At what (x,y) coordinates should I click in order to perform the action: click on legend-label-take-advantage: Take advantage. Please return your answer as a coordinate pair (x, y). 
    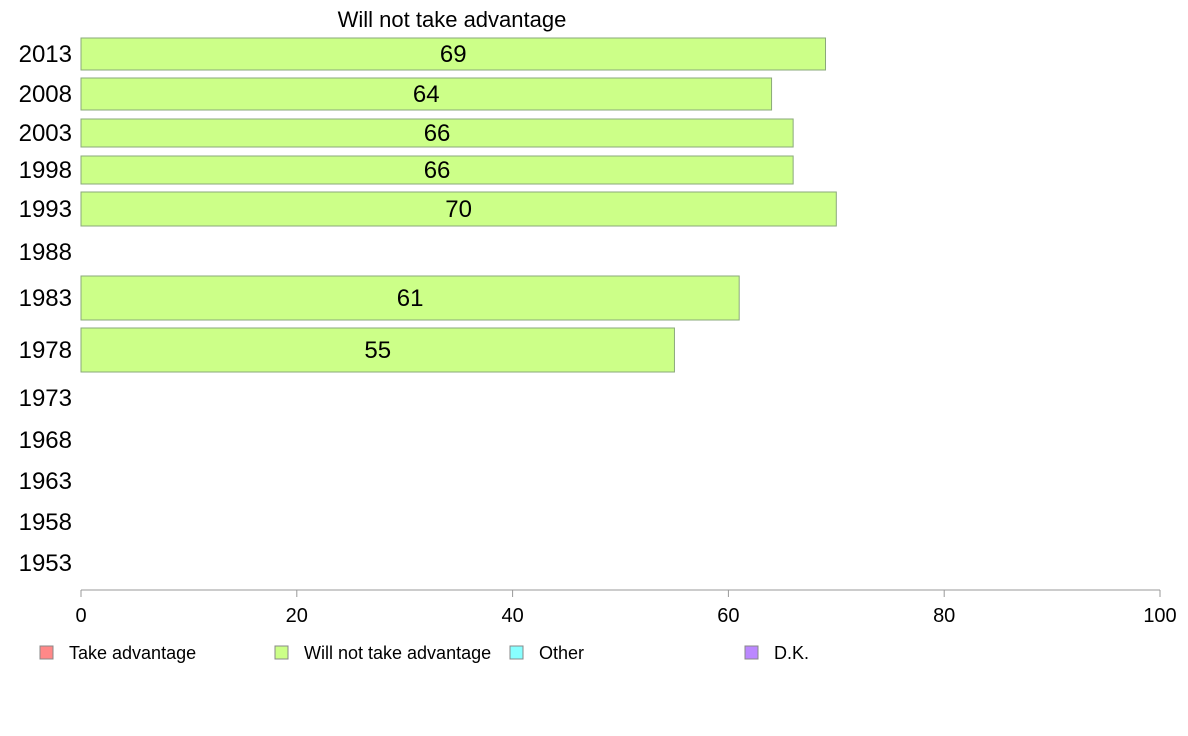
    Looking at the image, I should click on (132, 653).